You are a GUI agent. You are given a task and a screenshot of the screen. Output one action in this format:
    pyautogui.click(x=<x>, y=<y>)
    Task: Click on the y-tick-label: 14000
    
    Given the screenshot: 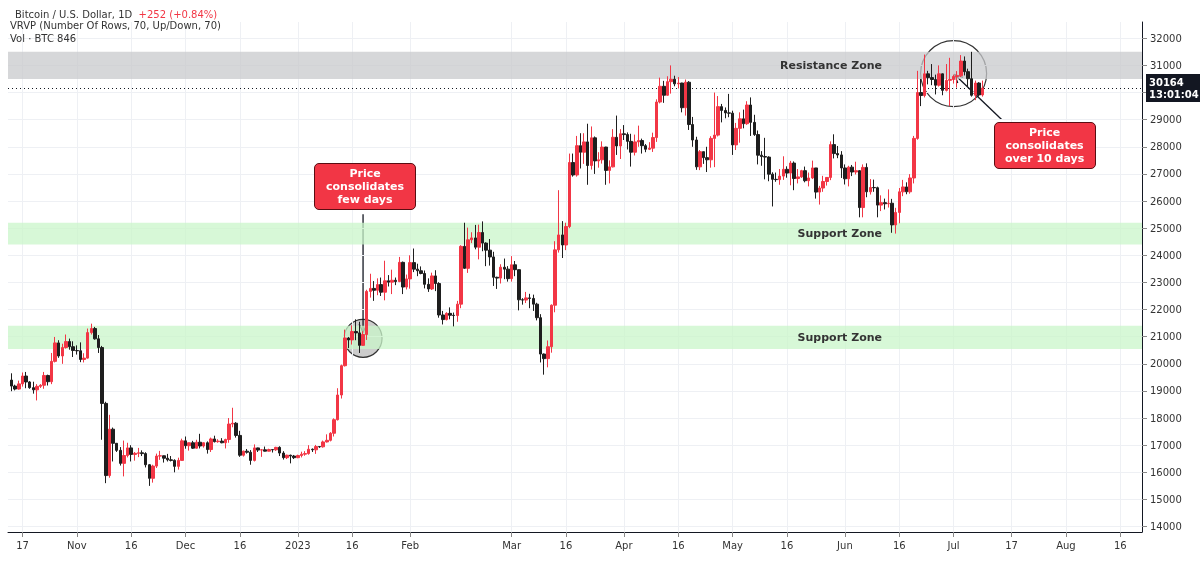 What is the action you would take?
    pyautogui.click(x=1166, y=527)
    